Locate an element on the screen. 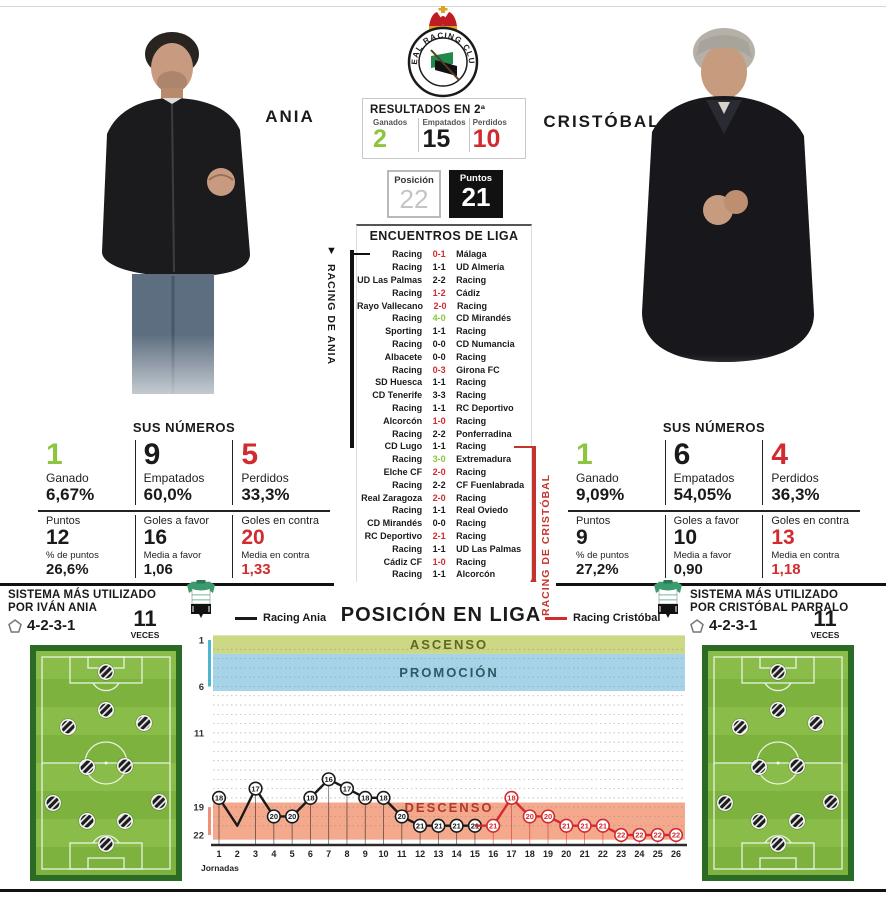  svg-text: 9 is located at coordinates (365, 854).